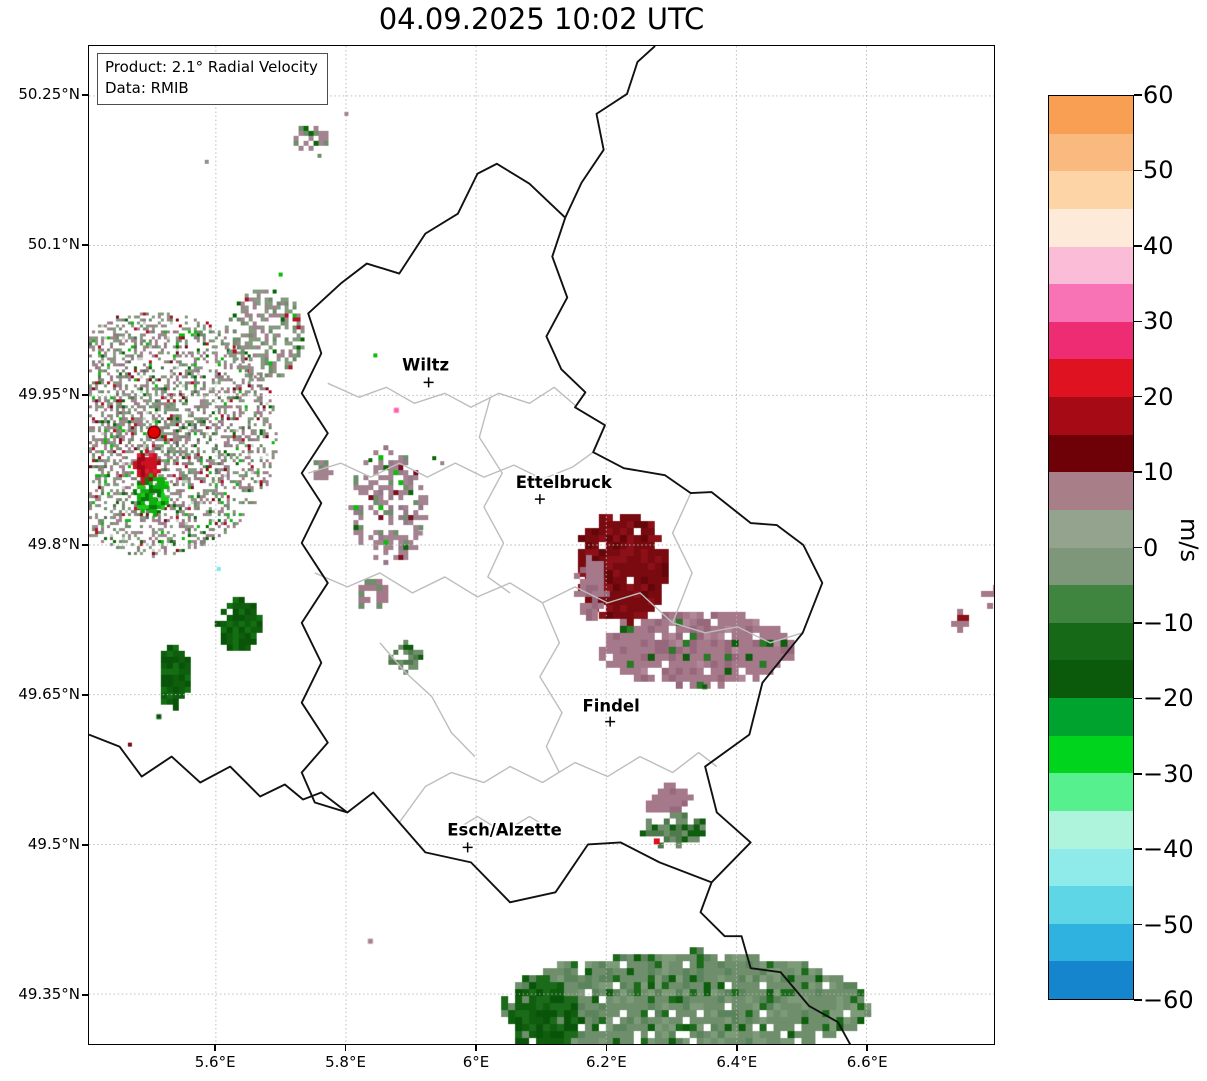  Describe the element at coordinates (476, 1062) in the screenshot. I see `lon-tick-label: 6°E` at that location.